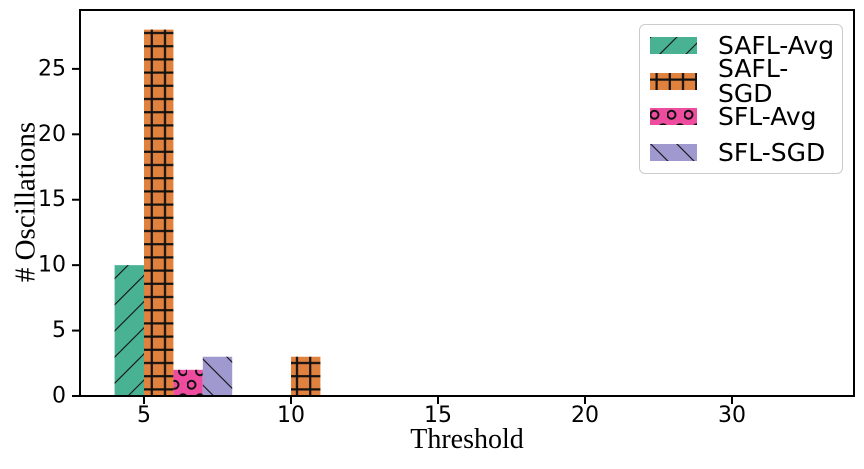 This screenshot has height=469, width=864. What do you see at coordinates (52, 68) in the screenshot?
I see `y-tick-label: 25` at bounding box center [52, 68].